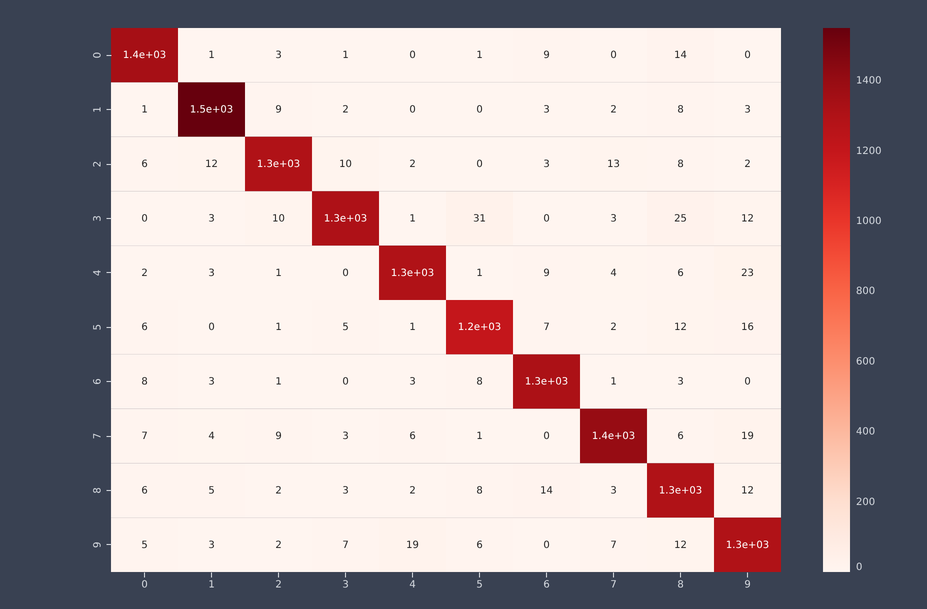  I want to click on data-label: 1.2e+03, so click(480, 328).